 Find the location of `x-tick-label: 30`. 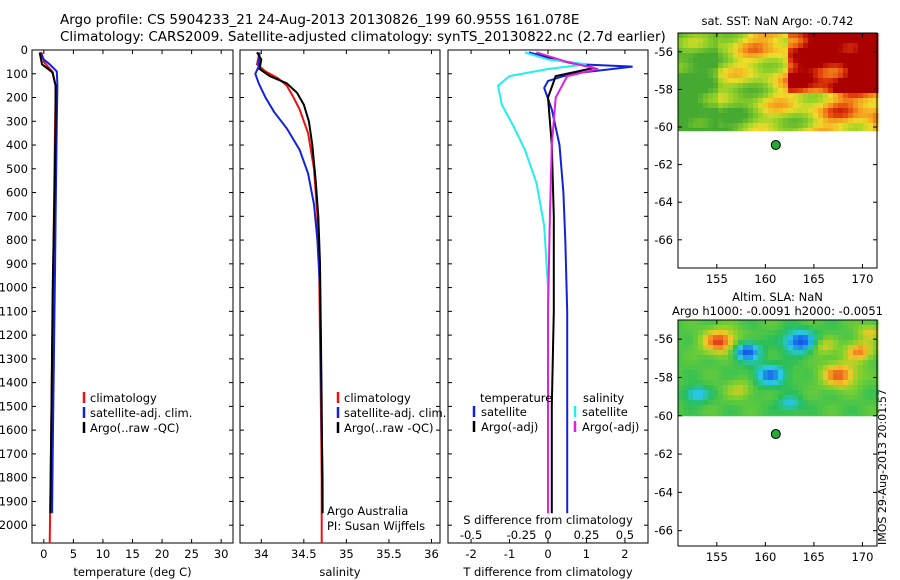

x-tick-label: 30 is located at coordinates (221, 554).